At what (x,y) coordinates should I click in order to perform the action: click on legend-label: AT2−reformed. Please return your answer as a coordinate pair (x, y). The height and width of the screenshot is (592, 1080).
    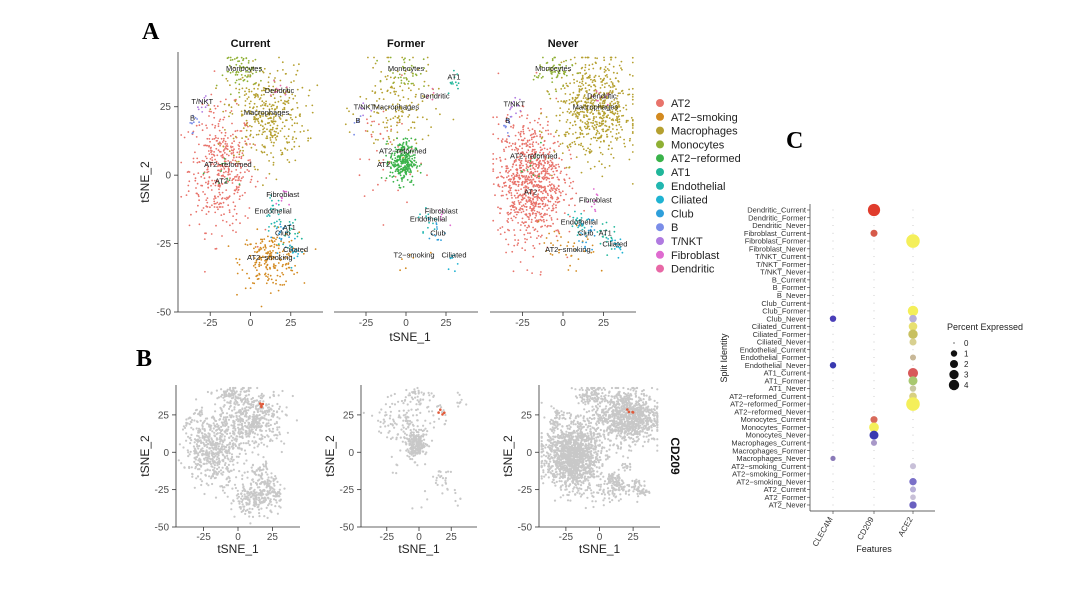
    Looking at the image, I should click on (706, 159).